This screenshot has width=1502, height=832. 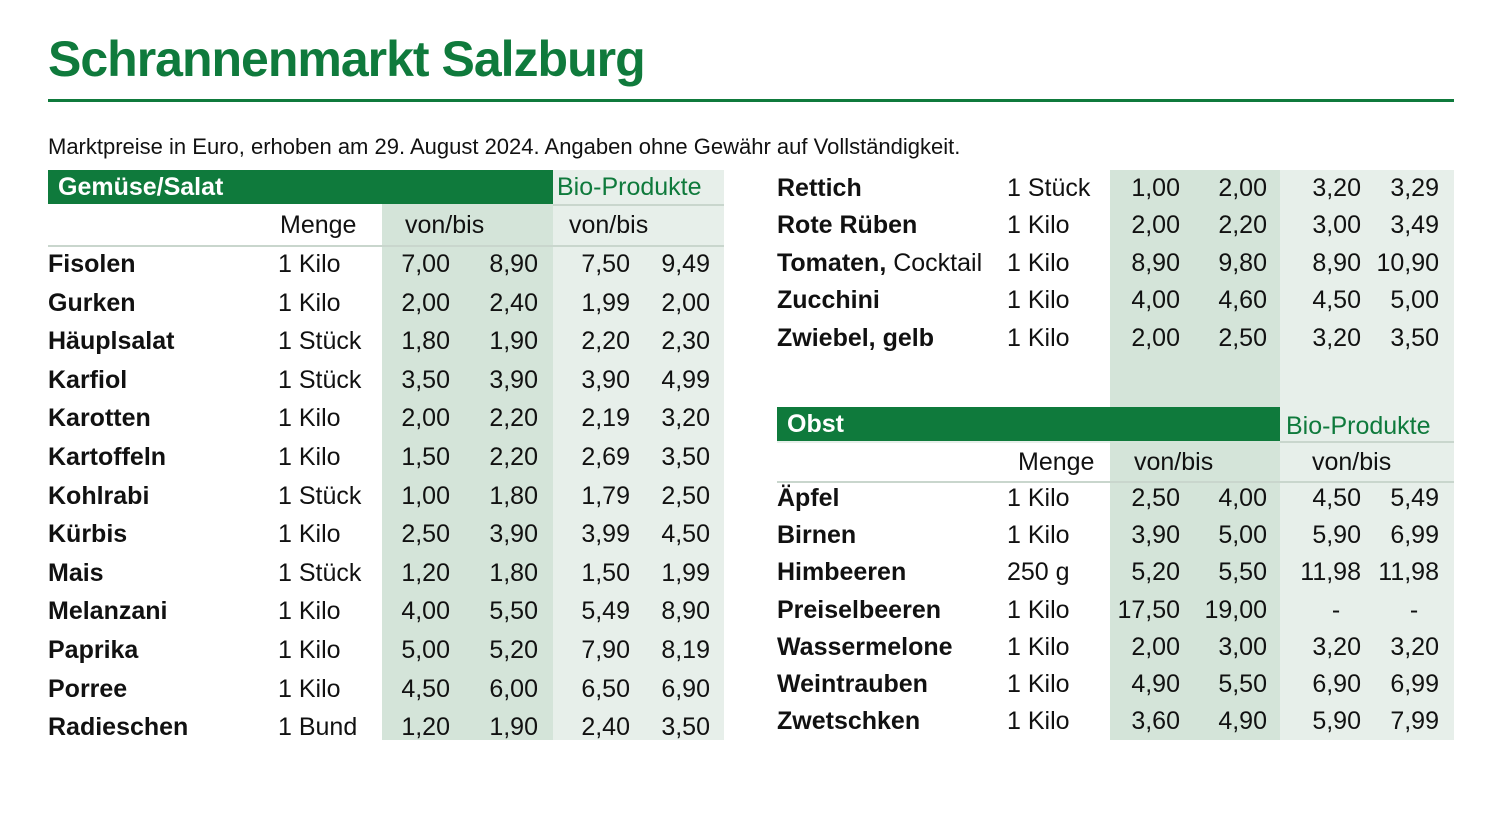 What do you see at coordinates (1242, 646) in the screenshot?
I see `price-to: 3,00` at bounding box center [1242, 646].